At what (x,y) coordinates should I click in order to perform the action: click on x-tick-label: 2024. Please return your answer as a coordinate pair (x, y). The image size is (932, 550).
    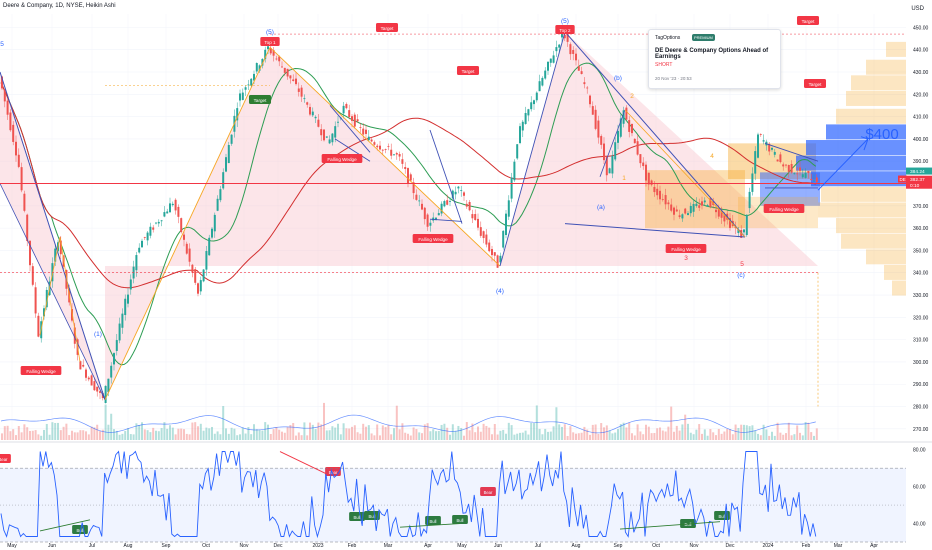
    Looking at the image, I should click on (767, 546).